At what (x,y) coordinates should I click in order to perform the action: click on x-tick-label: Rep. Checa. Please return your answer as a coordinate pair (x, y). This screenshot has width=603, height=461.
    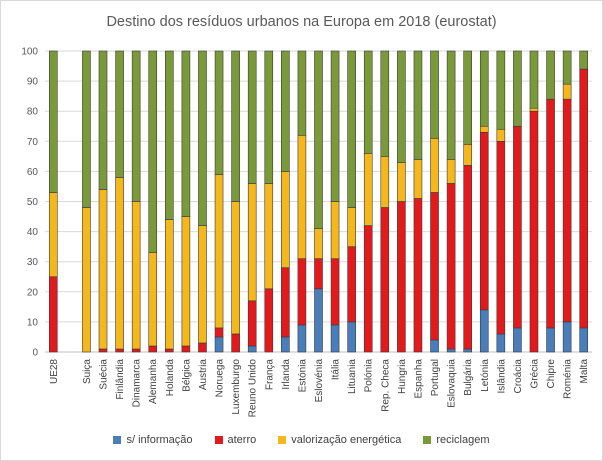
    Looking at the image, I should click on (385, 385).